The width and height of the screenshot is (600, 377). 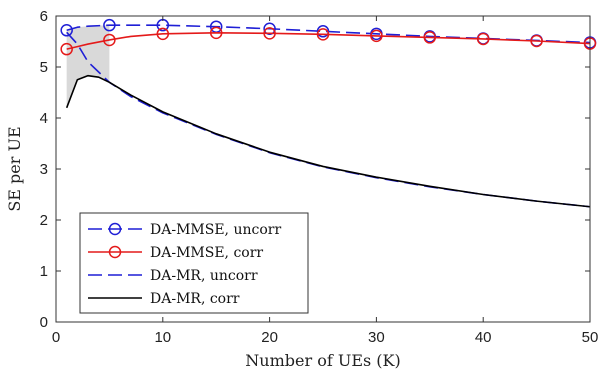 I want to click on x-tick-label: 10, so click(x=162, y=337).